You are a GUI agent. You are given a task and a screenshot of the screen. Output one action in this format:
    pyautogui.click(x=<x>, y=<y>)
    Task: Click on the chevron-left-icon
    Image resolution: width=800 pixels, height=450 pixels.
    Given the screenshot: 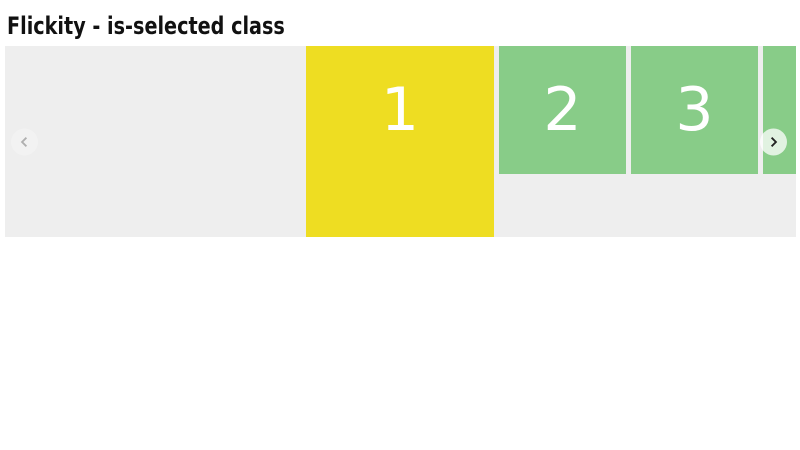 What is the action you would take?
    pyautogui.click(x=24, y=141)
    